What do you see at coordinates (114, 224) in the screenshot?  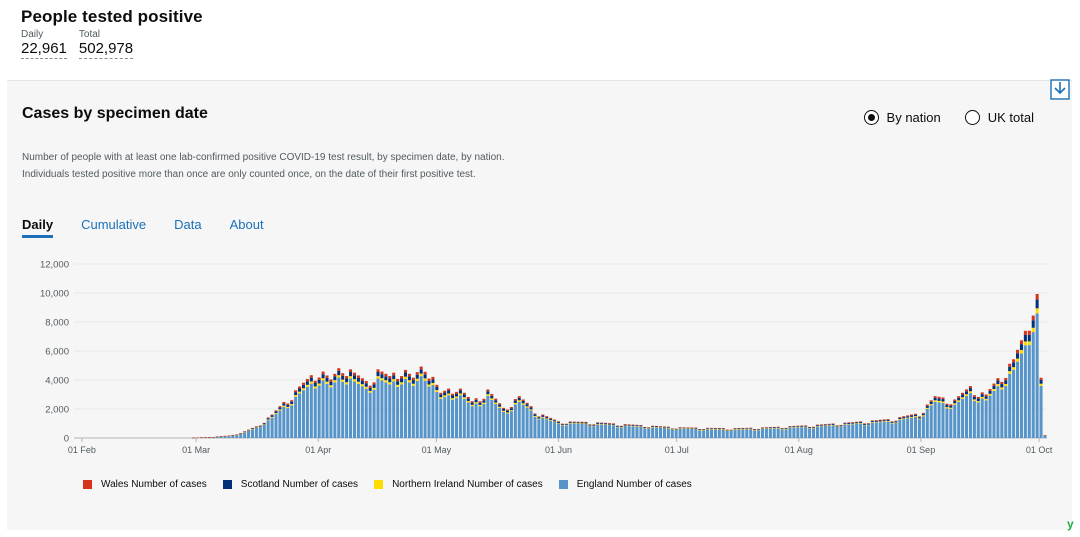 I see `tab-cumulative: Cumulative` at bounding box center [114, 224].